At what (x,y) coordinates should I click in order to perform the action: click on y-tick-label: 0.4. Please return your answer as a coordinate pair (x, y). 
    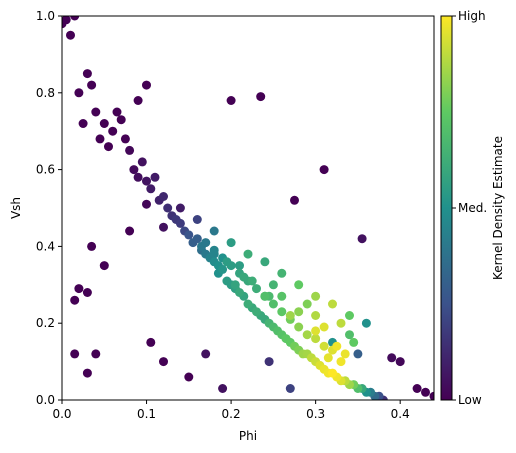
    Looking at the image, I should click on (45, 246).